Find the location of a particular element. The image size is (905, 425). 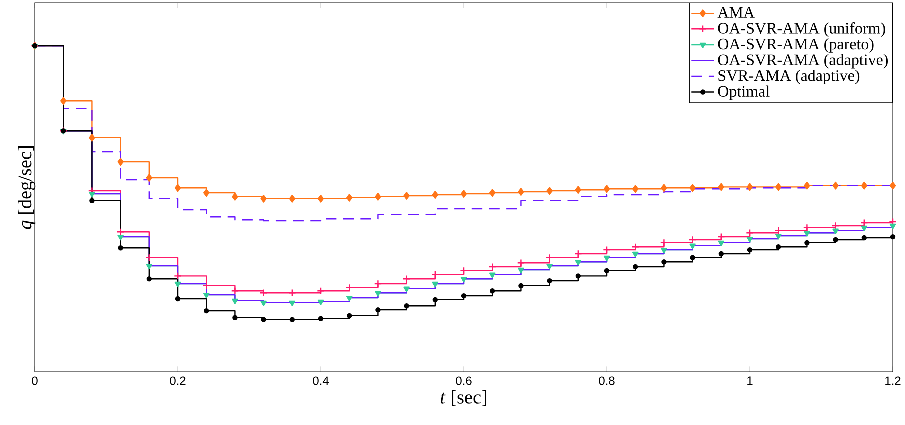

x-tick-label: 0.4 is located at coordinates (321, 381).